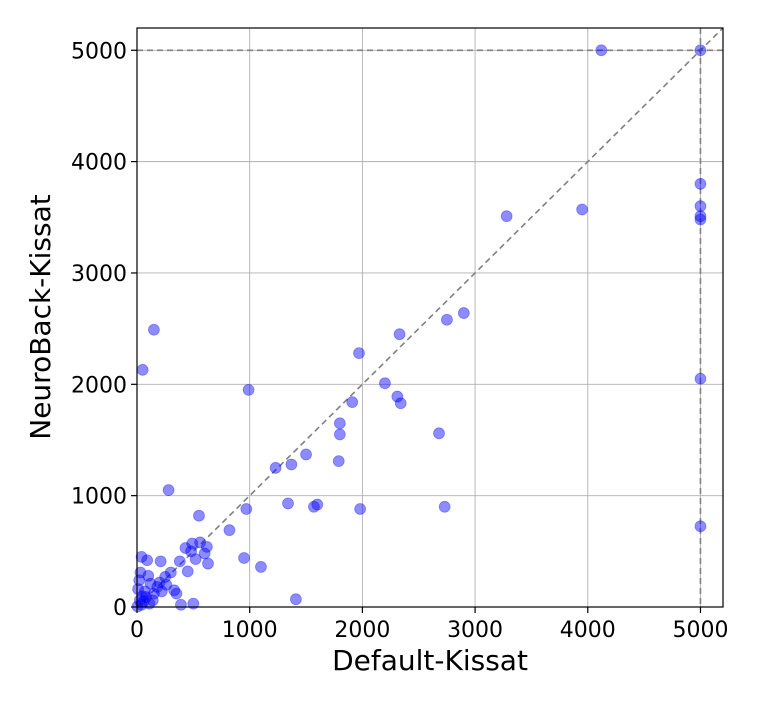 This screenshot has height=705, width=762. Describe the element at coordinates (250, 630) in the screenshot. I see `x-tick-label: 1000` at that location.